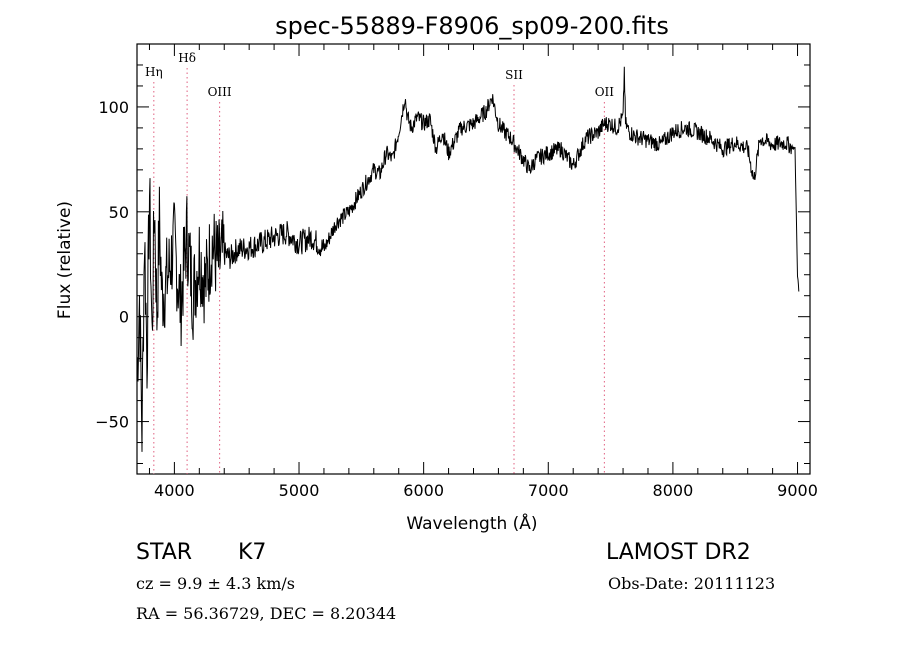  Describe the element at coordinates (299, 490) in the screenshot. I see `x-tick-label: 5000` at that location.